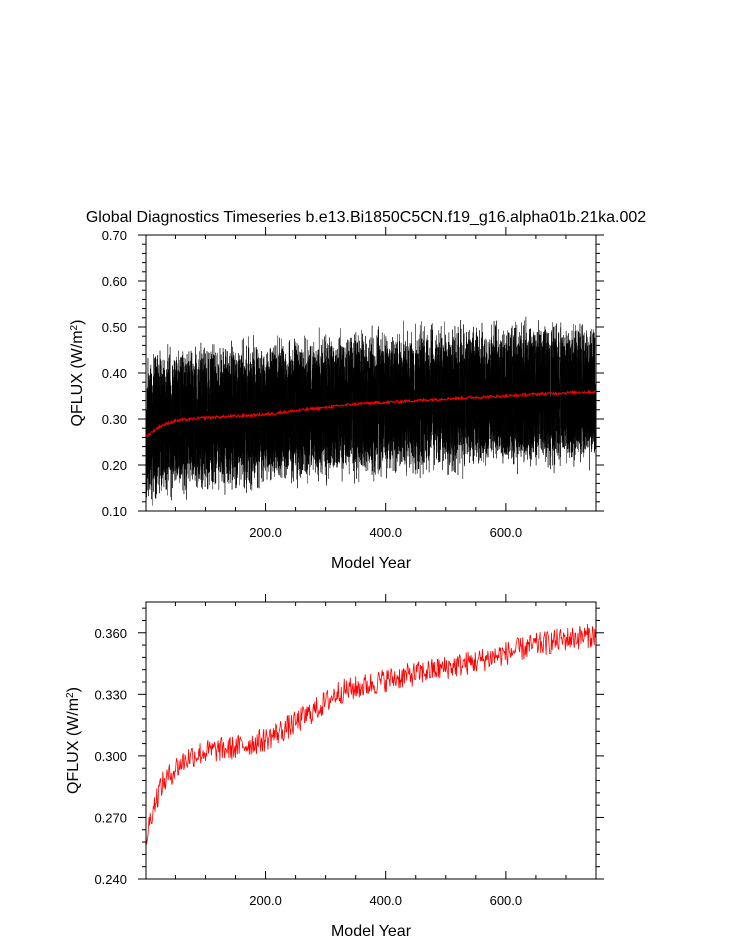 The width and height of the screenshot is (733, 945). What do you see at coordinates (114, 373) in the screenshot?
I see `y-tick-label: 0.40` at bounding box center [114, 373].